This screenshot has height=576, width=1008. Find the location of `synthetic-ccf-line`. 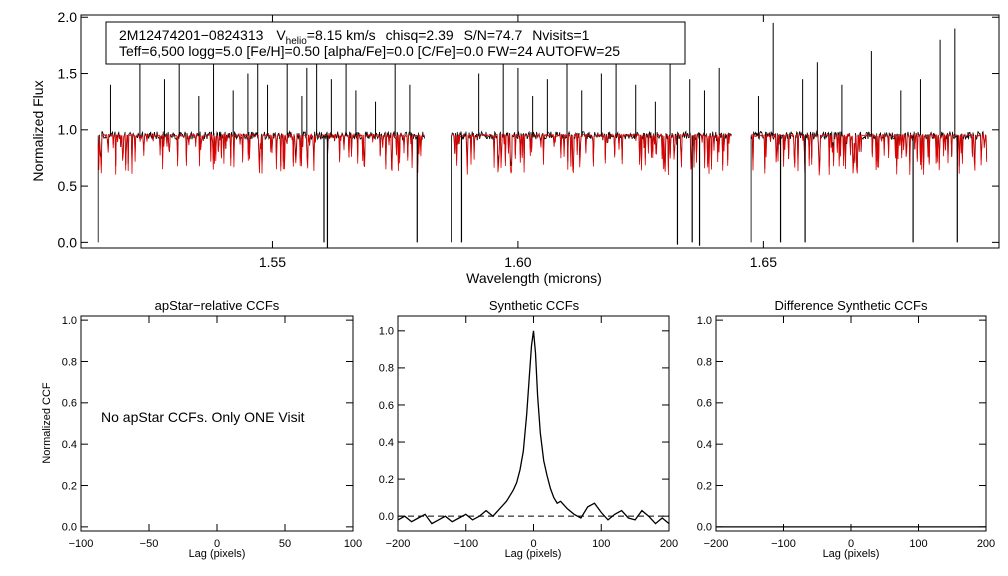

synthetic-ccf-line is located at coordinates (533, 427).